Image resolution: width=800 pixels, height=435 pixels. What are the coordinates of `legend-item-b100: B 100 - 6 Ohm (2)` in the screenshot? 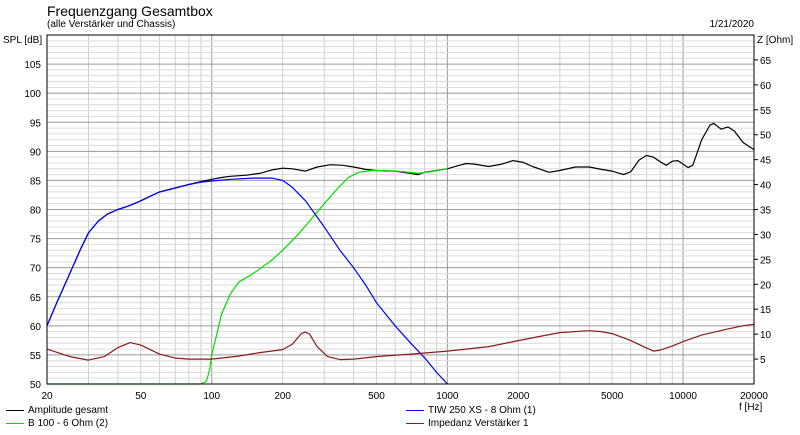 It's located at (57, 423).